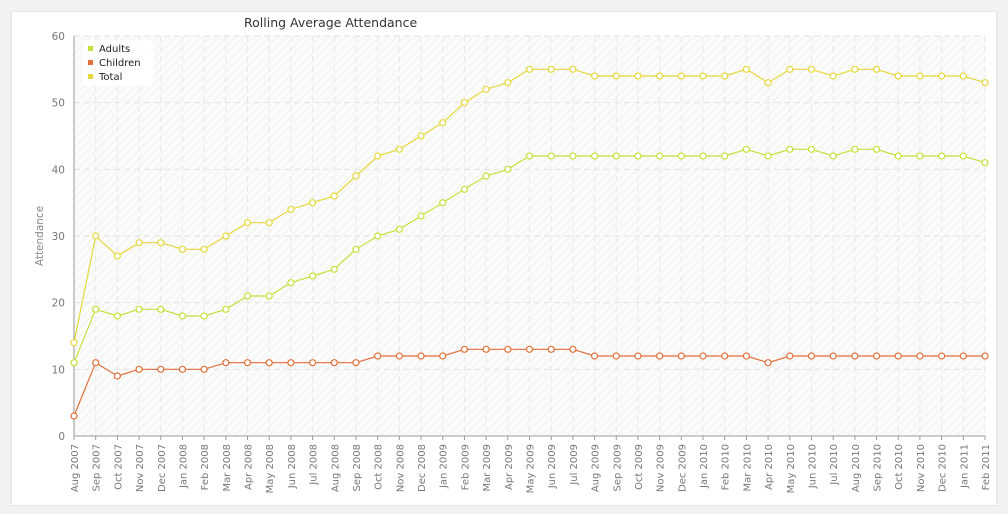  I want to click on legend-item-adults: Adults, so click(109, 49).